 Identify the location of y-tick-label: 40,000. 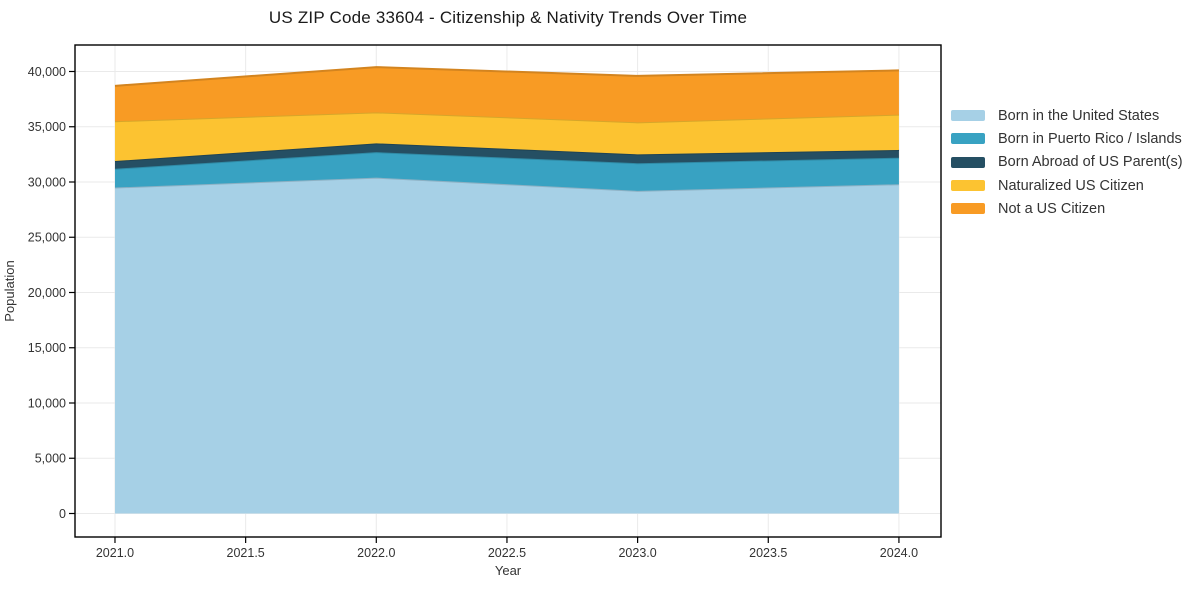
(47, 72).